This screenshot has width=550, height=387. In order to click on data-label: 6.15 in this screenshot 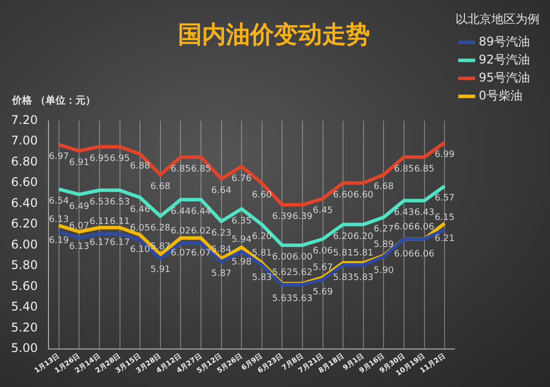, I will do `click(444, 218)`.